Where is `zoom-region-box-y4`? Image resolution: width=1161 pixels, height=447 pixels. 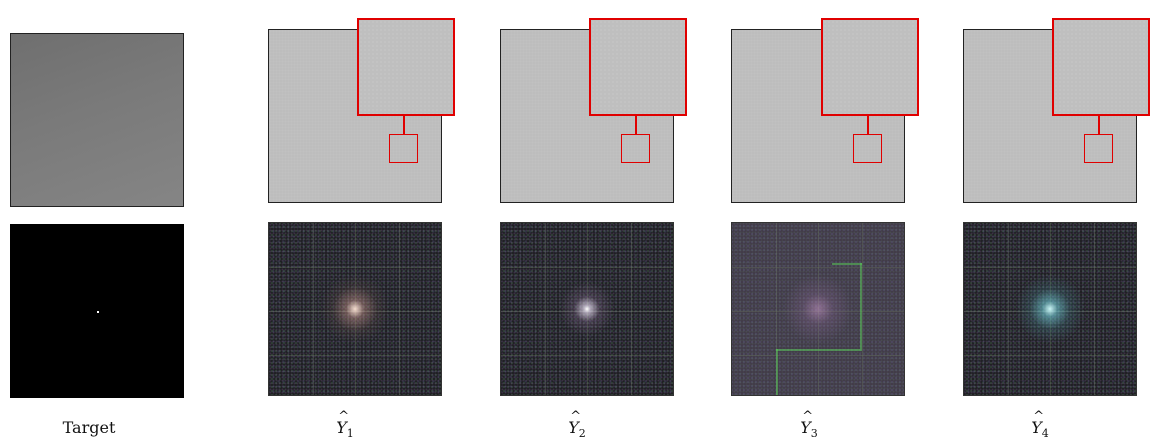 zoom-region-box-y4 is located at coordinates (1098, 148).